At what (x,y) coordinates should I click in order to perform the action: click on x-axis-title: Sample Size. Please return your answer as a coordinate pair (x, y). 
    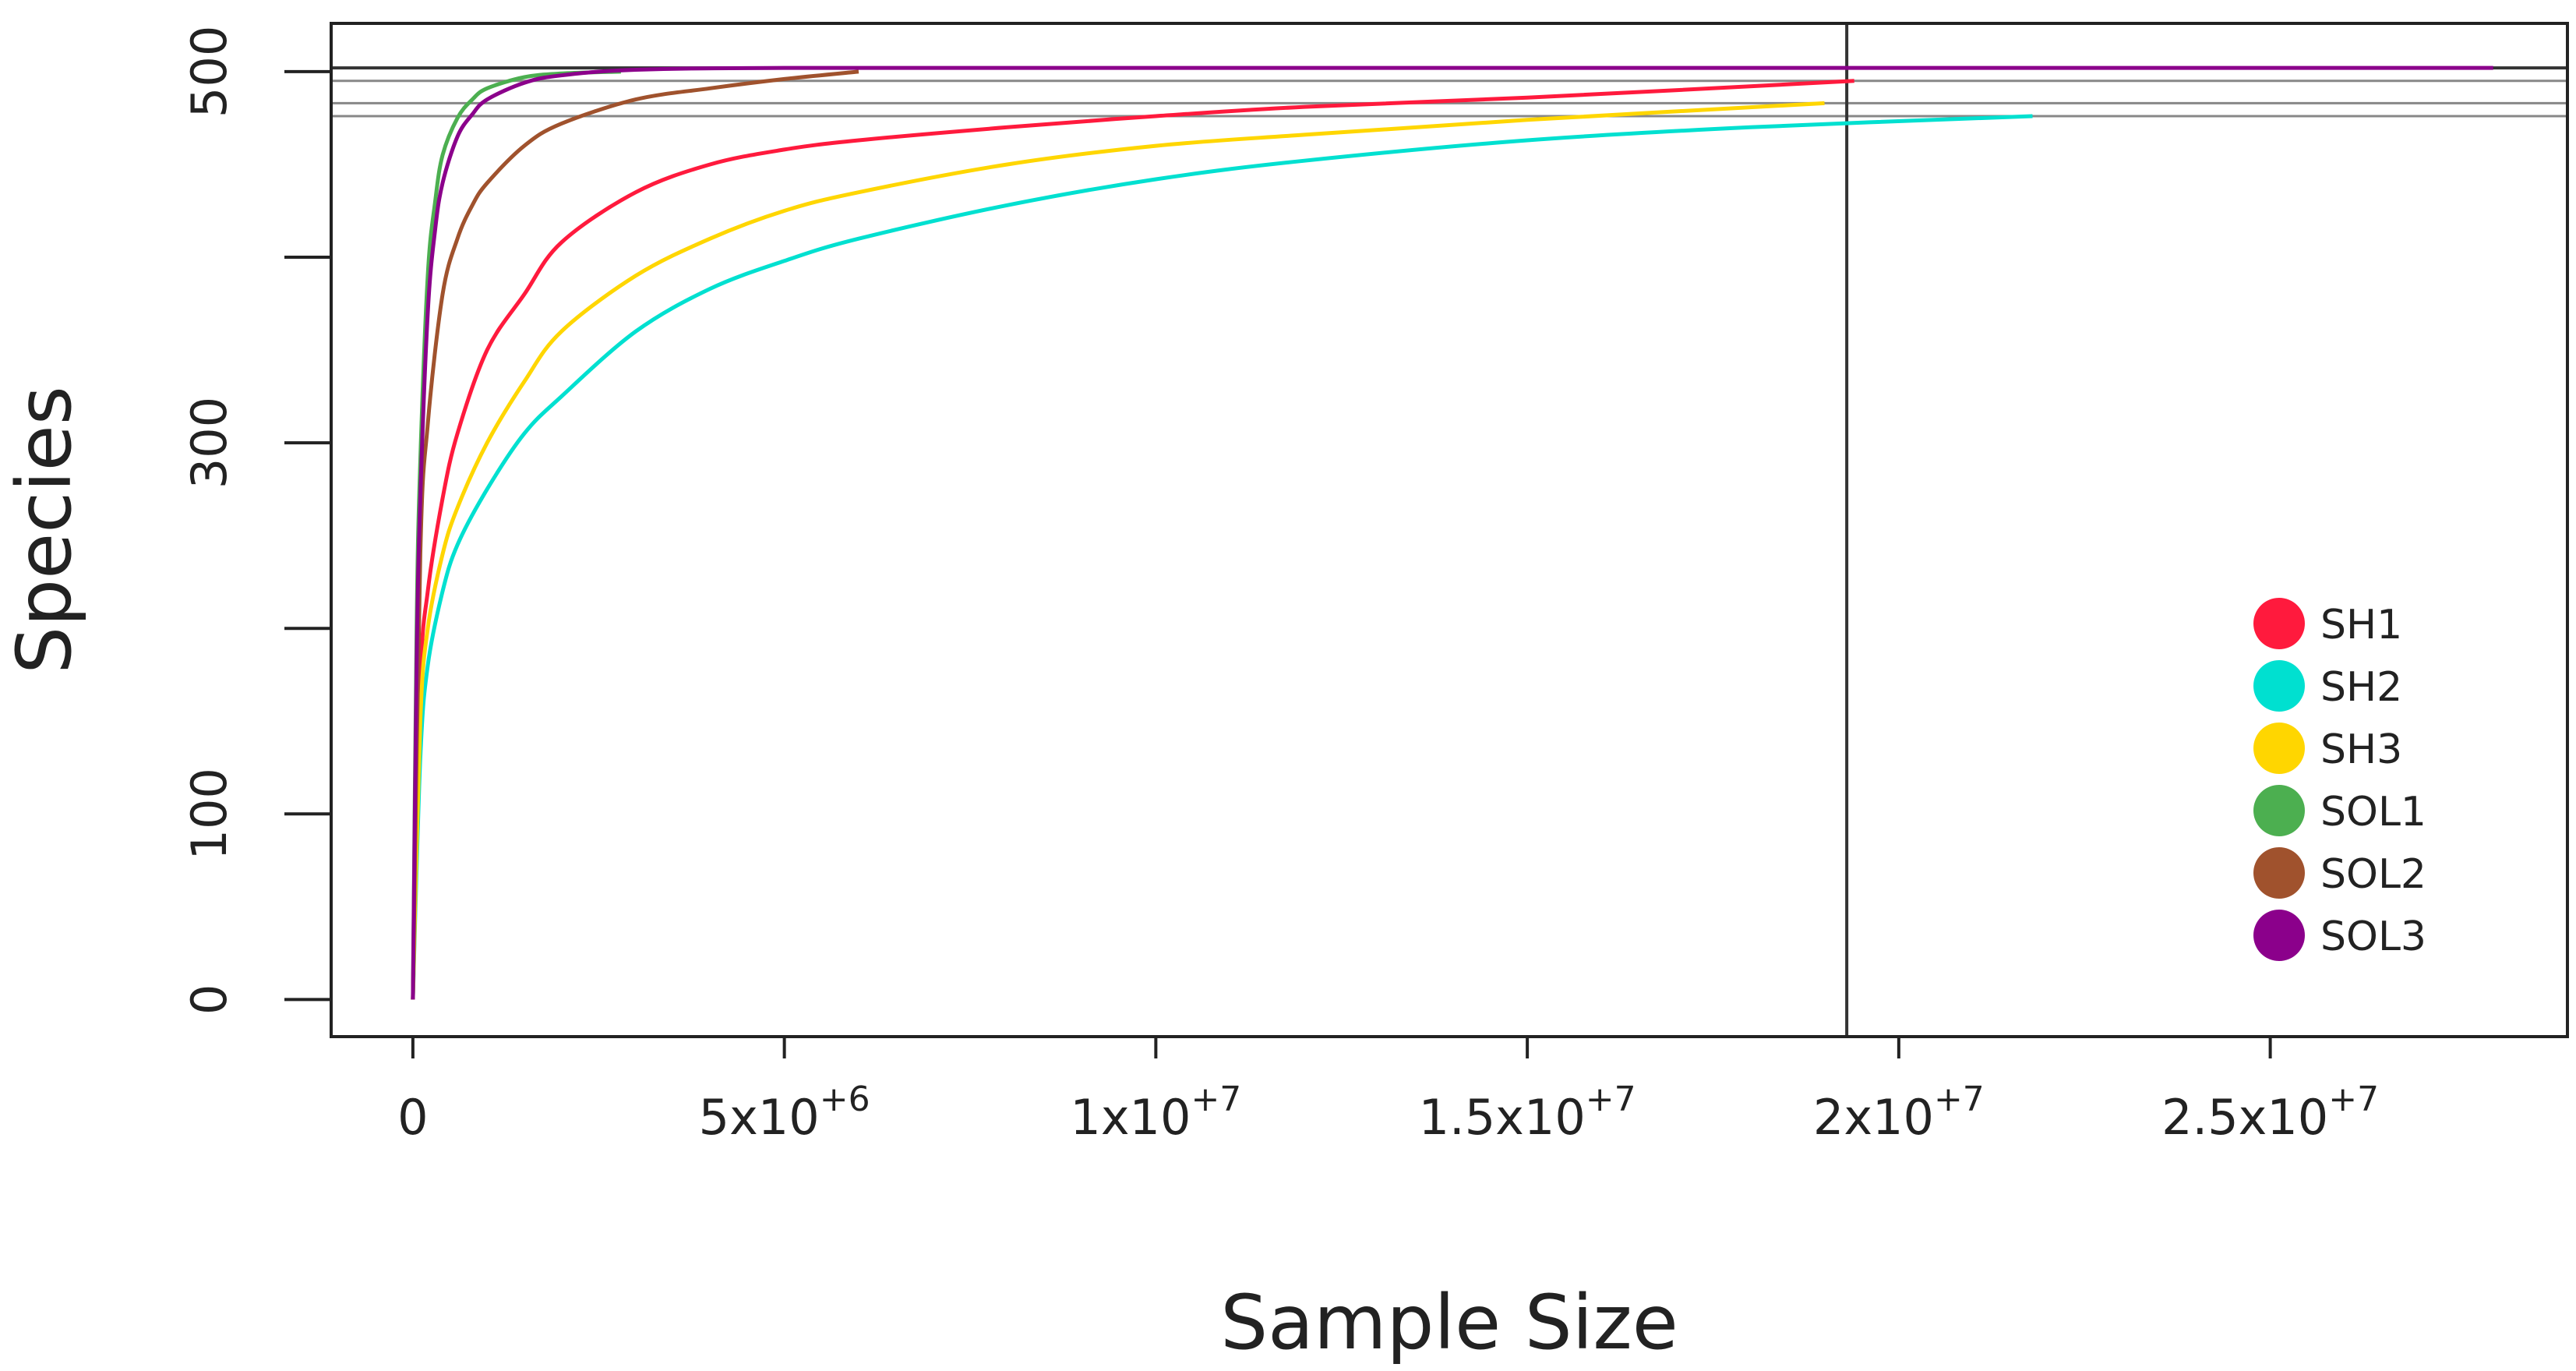
    Looking at the image, I should click on (1449, 1322).